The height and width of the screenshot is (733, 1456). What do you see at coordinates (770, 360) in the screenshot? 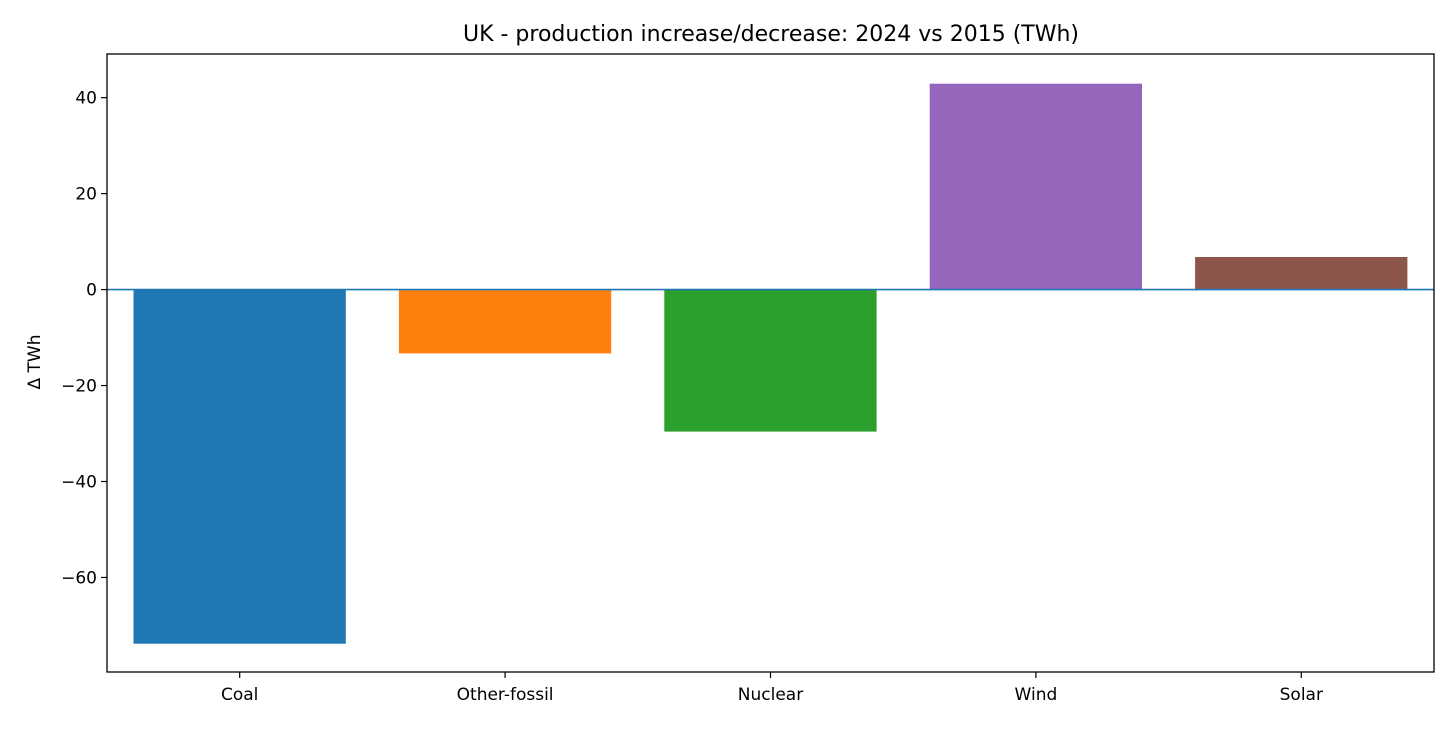
I see `bar-nuclear` at bounding box center [770, 360].